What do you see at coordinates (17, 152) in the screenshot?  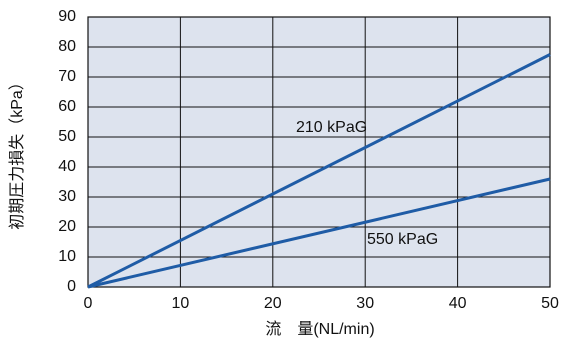 I see `y-axis-label: 初期圧力損失（kPa）` at bounding box center [17, 152].